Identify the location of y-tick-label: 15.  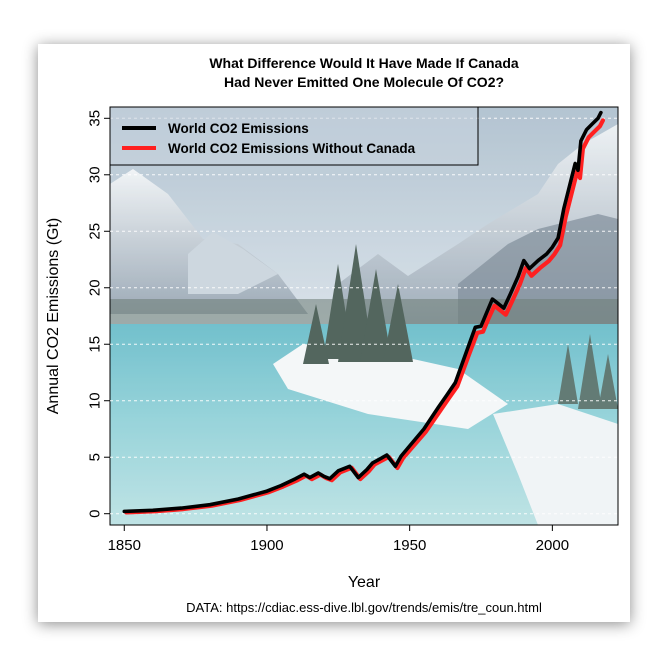
(94, 344).